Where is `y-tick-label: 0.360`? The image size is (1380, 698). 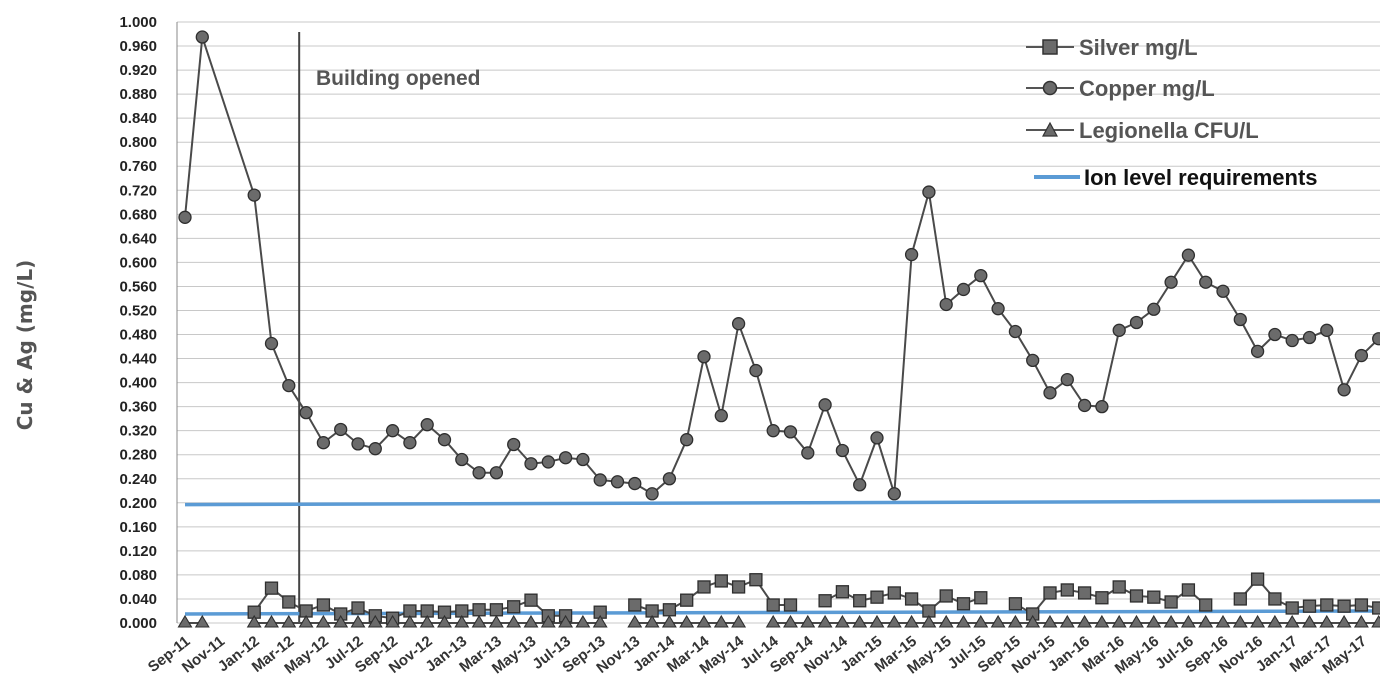 y-tick-label: 0.360 is located at coordinates (138, 407).